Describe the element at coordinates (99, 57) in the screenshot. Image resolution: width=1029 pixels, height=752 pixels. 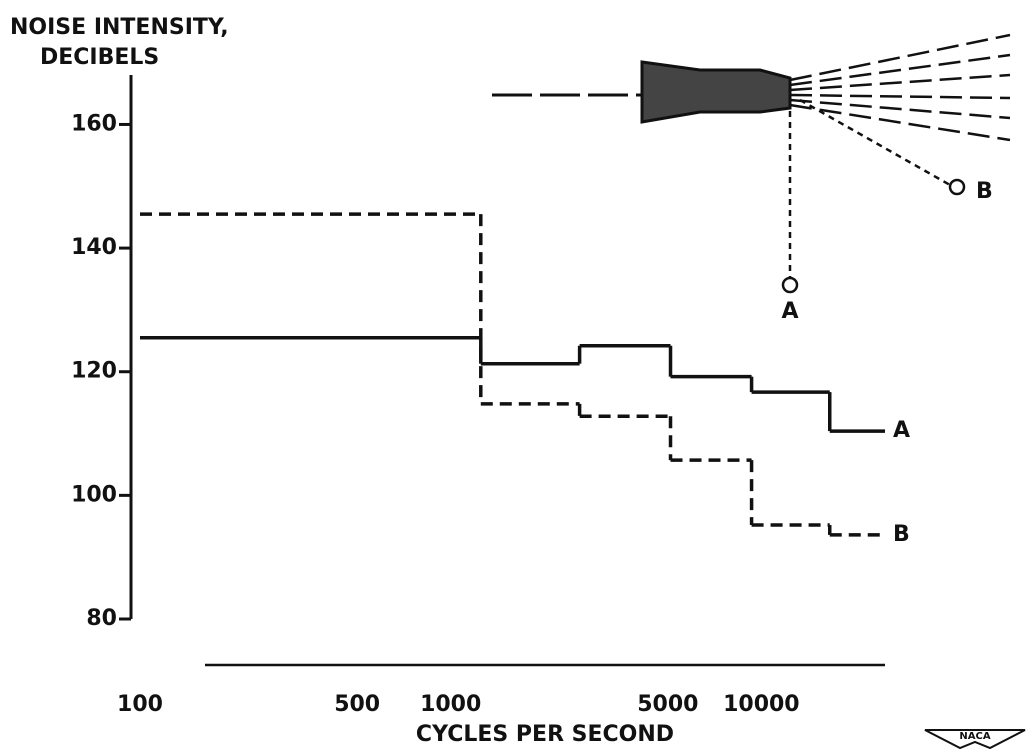
I see `y-axis-label: DECIBELS` at that location.